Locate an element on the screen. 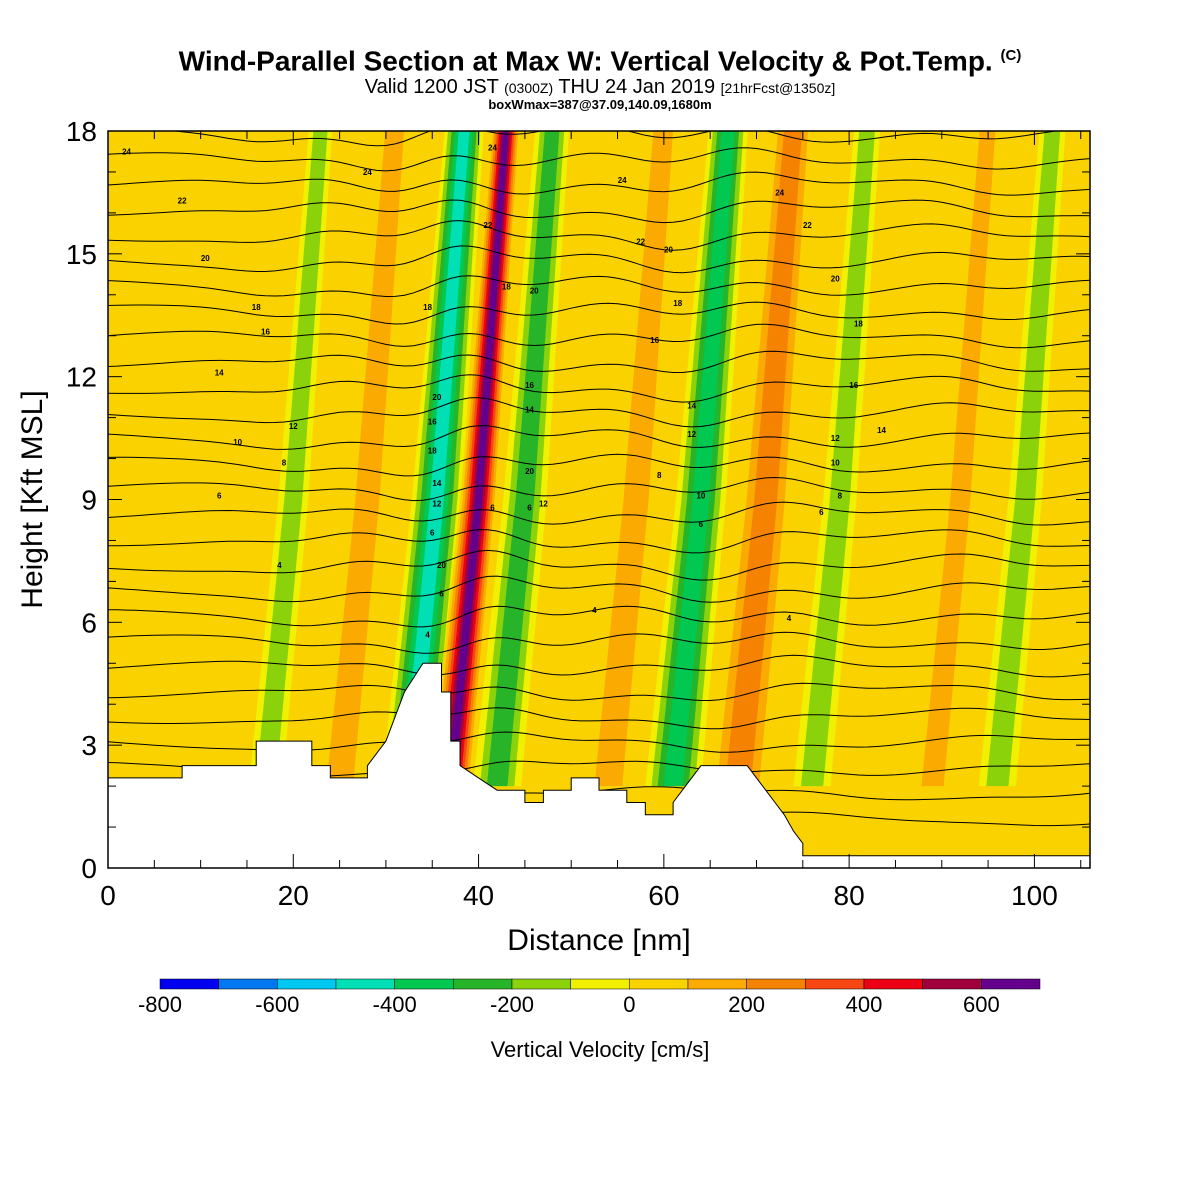 This screenshot has height=1200, width=1200. colorbar-tick-label: -400 is located at coordinates (395, 1004).